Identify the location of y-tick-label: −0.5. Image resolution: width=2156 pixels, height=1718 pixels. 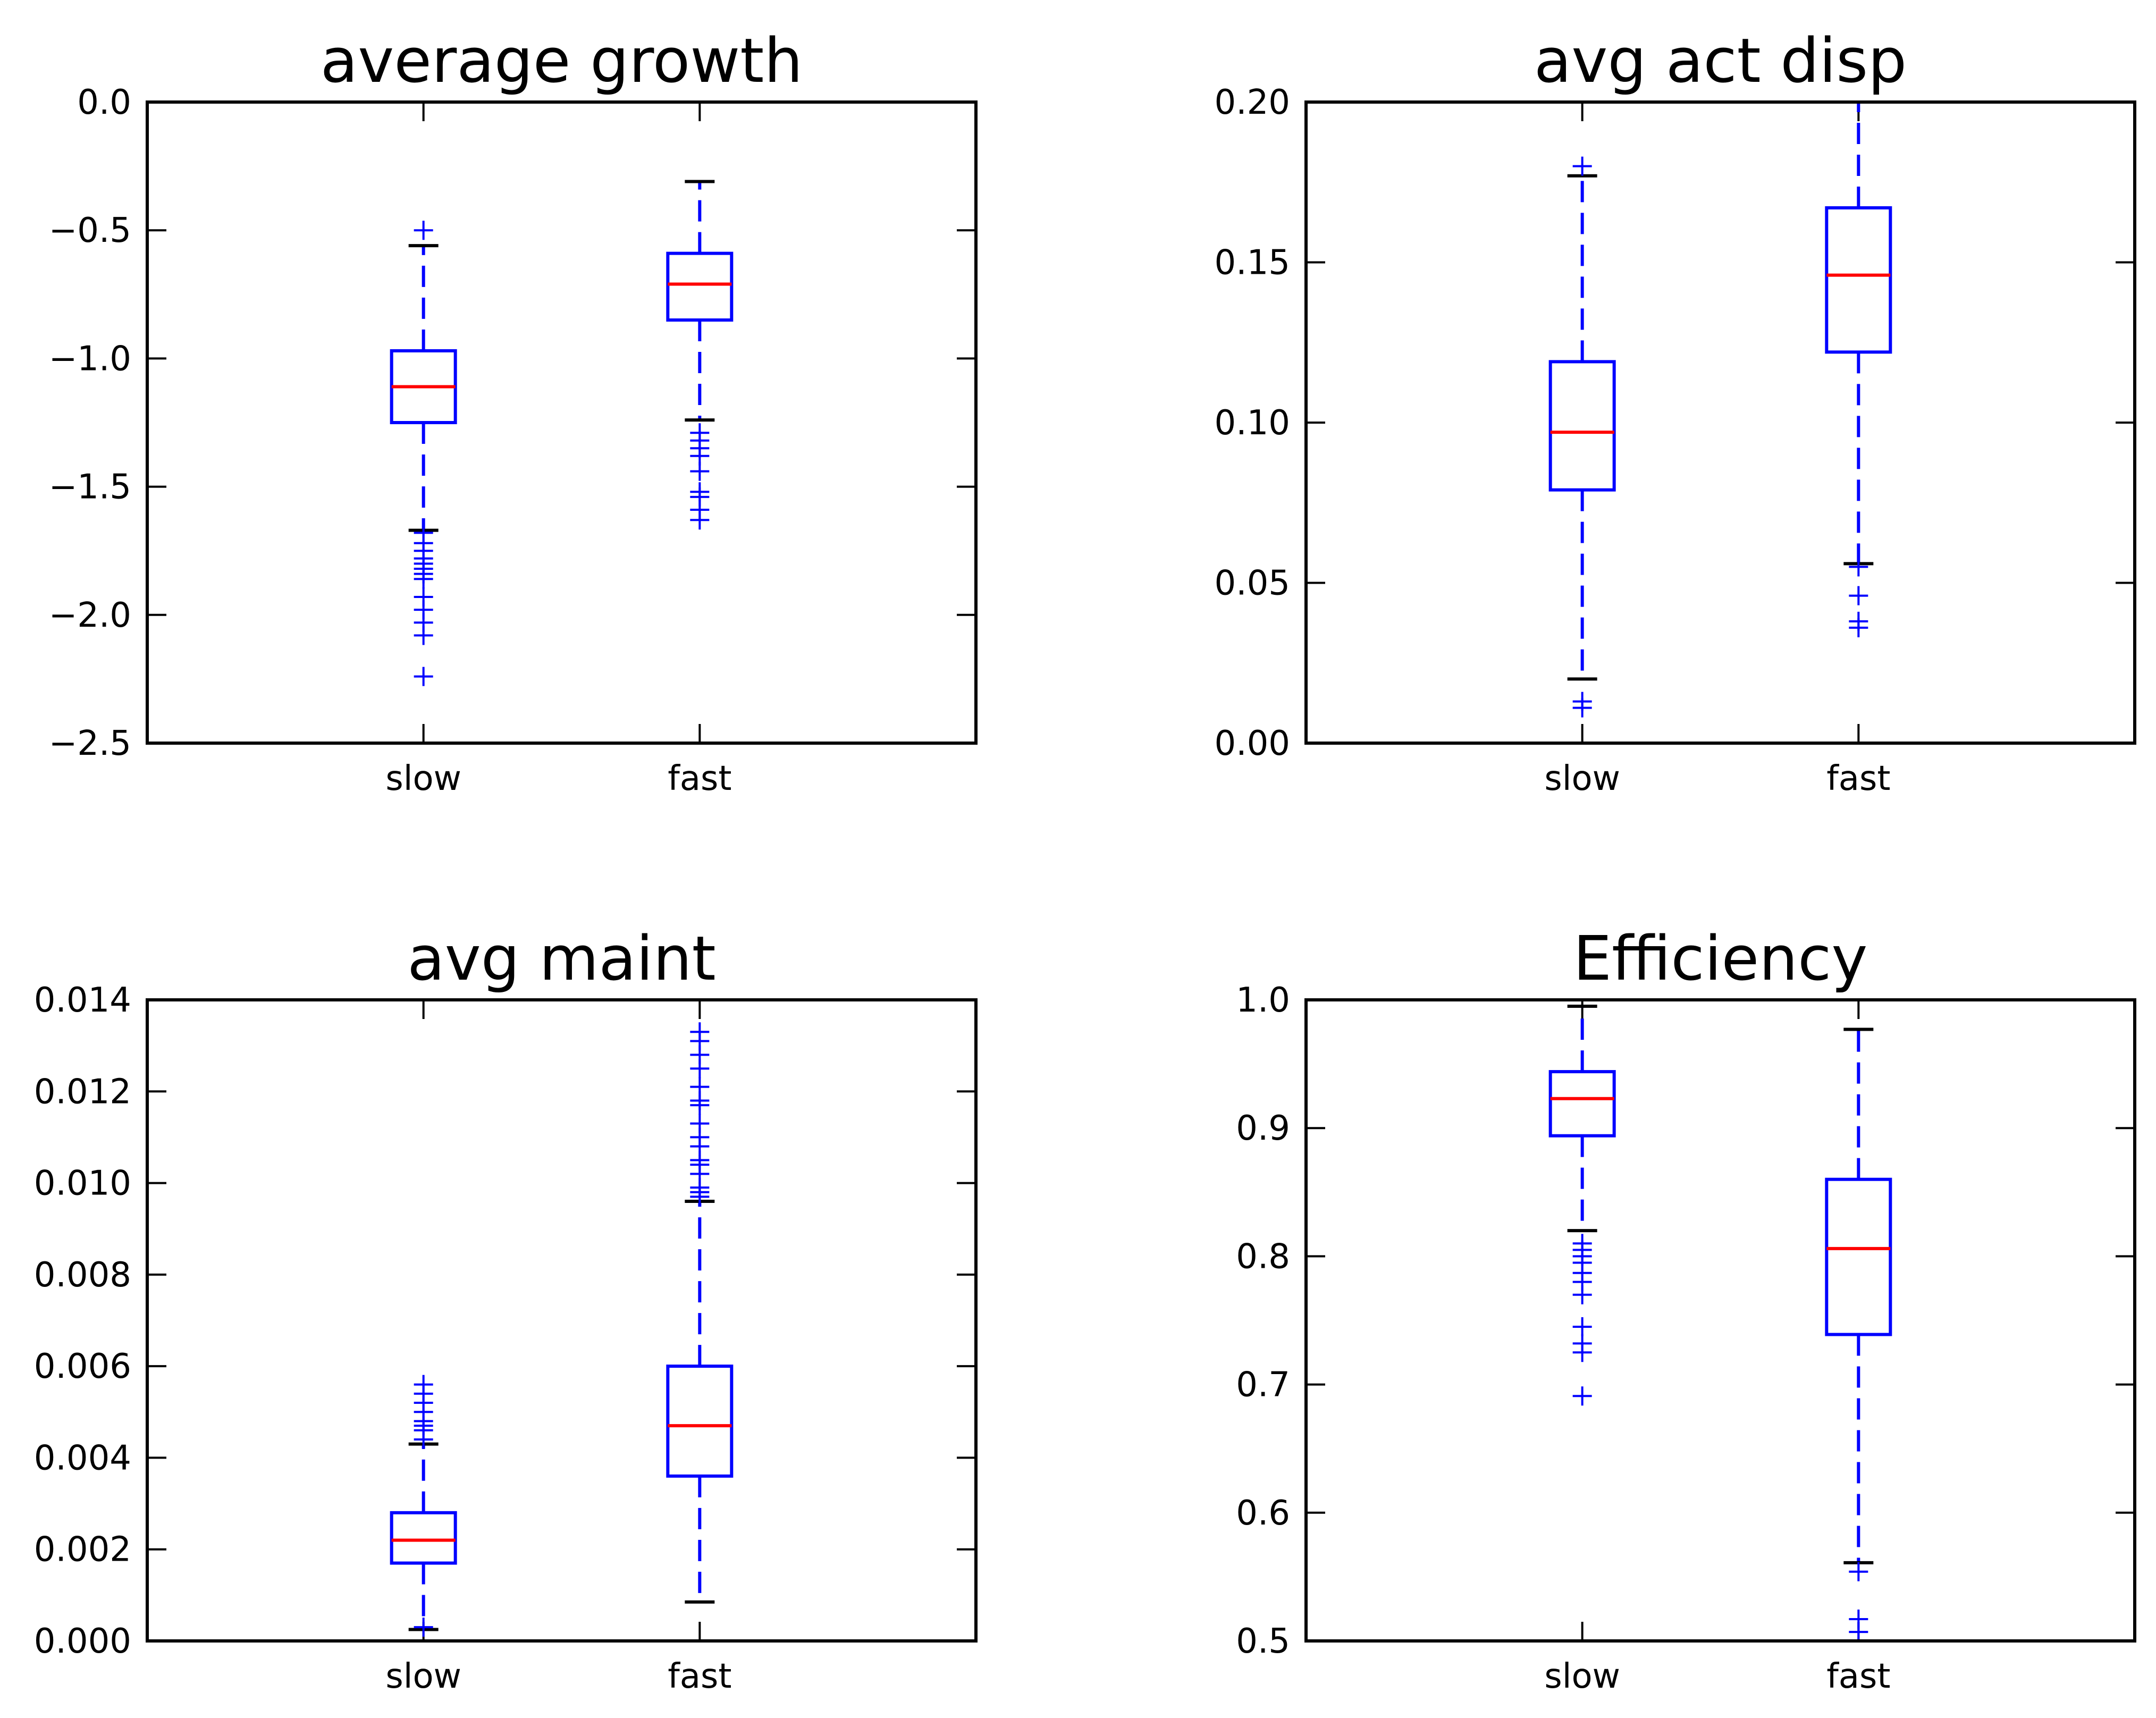
(90, 230).